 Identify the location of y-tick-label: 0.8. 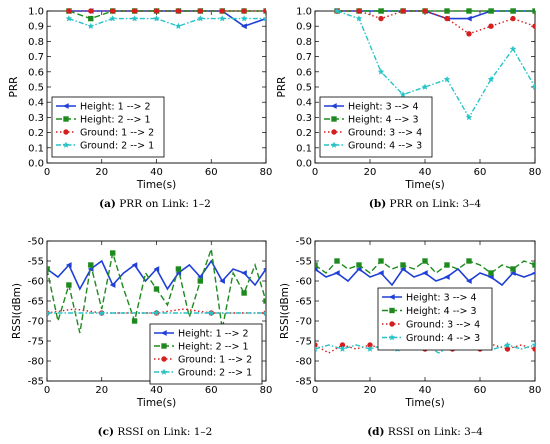
(304, 42).